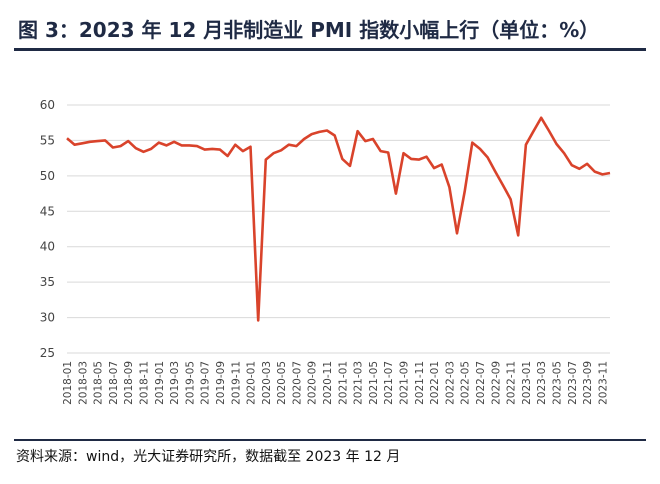 Image resolution: width=660 pixels, height=484 pixels. Describe the element at coordinates (83, 383) in the screenshot. I see `x-tick-label: 2018-03` at that location.